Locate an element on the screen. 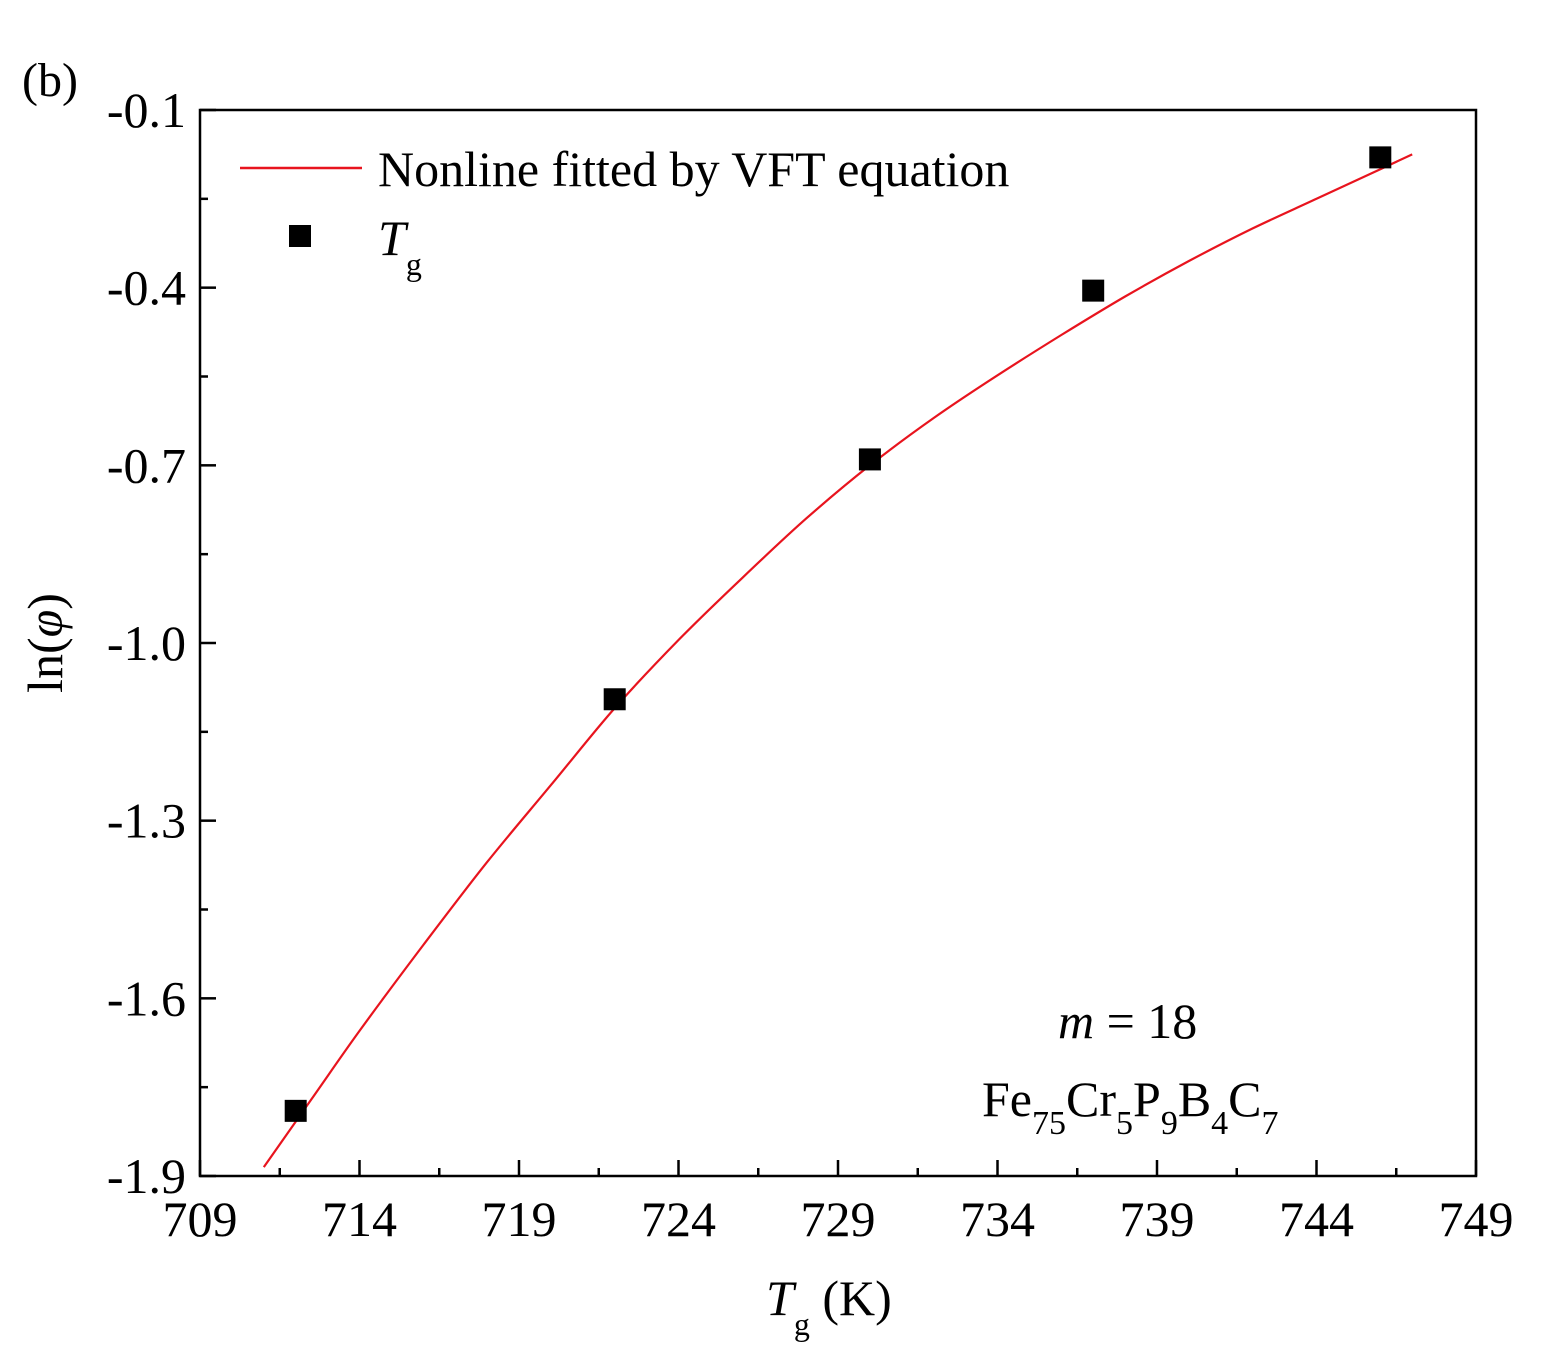  legend-tg-label: Tg is located at coordinates (400, 246).